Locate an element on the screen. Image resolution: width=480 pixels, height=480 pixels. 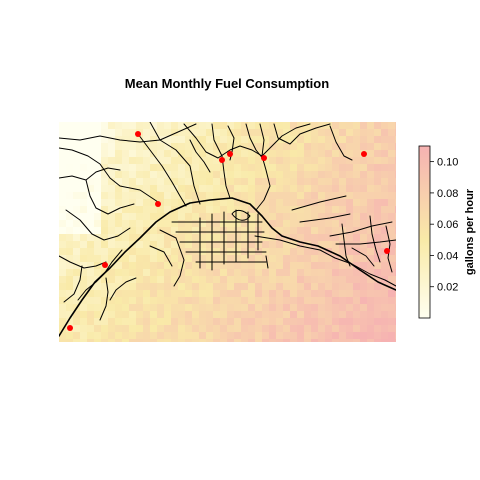
legend-color-bar is located at coordinates (424, 232).